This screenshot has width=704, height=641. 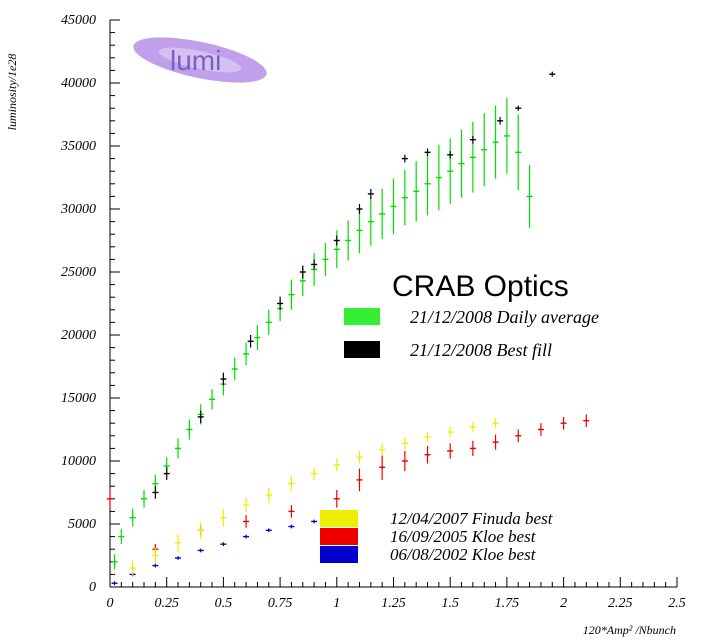 I want to click on y-tick-label: 35000, so click(x=78, y=146).